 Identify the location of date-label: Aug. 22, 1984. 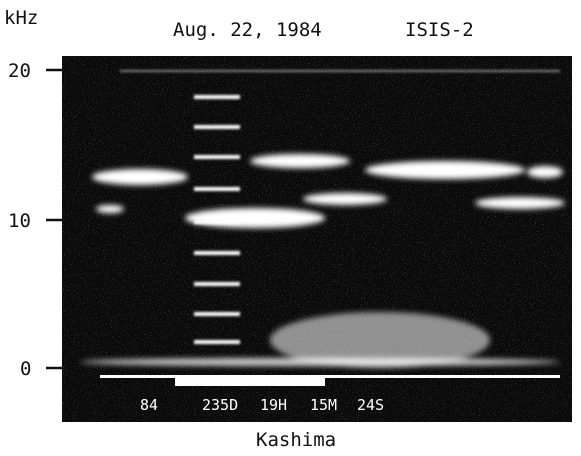
(247, 30).